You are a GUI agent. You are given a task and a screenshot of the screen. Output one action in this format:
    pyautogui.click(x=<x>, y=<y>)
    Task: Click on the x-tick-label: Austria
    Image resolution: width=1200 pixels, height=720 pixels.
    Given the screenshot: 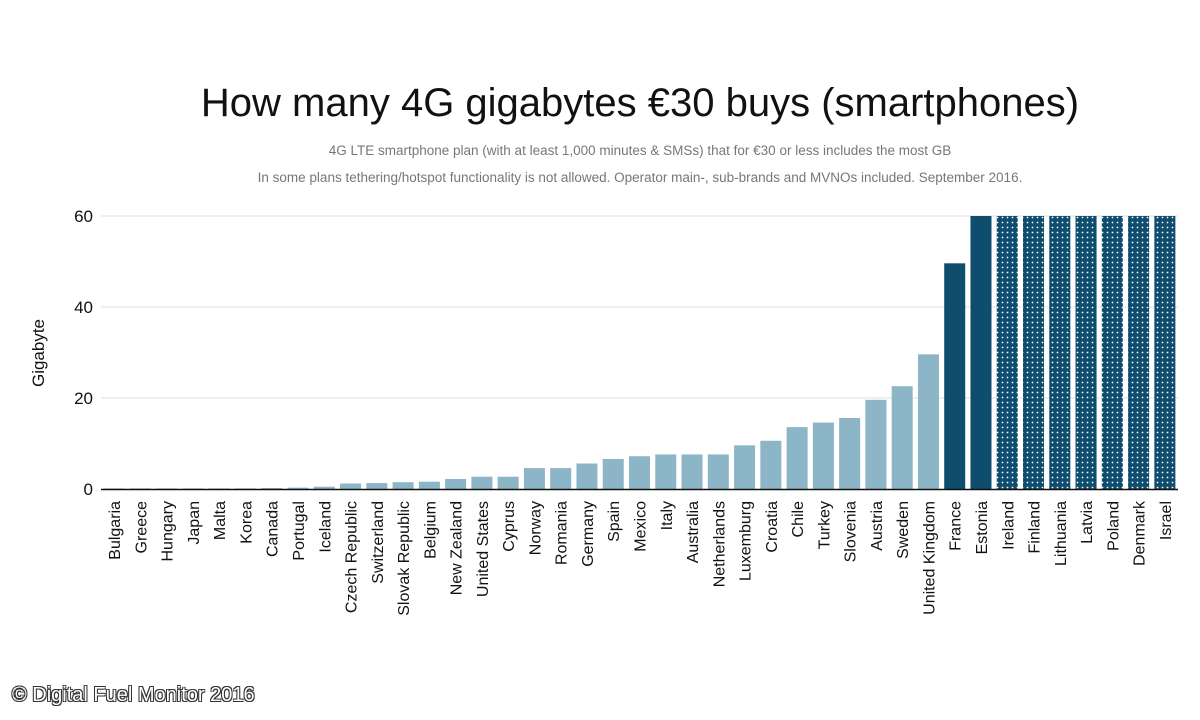 What is the action you would take?
    pyautogui.click(x=877, y=526)
    